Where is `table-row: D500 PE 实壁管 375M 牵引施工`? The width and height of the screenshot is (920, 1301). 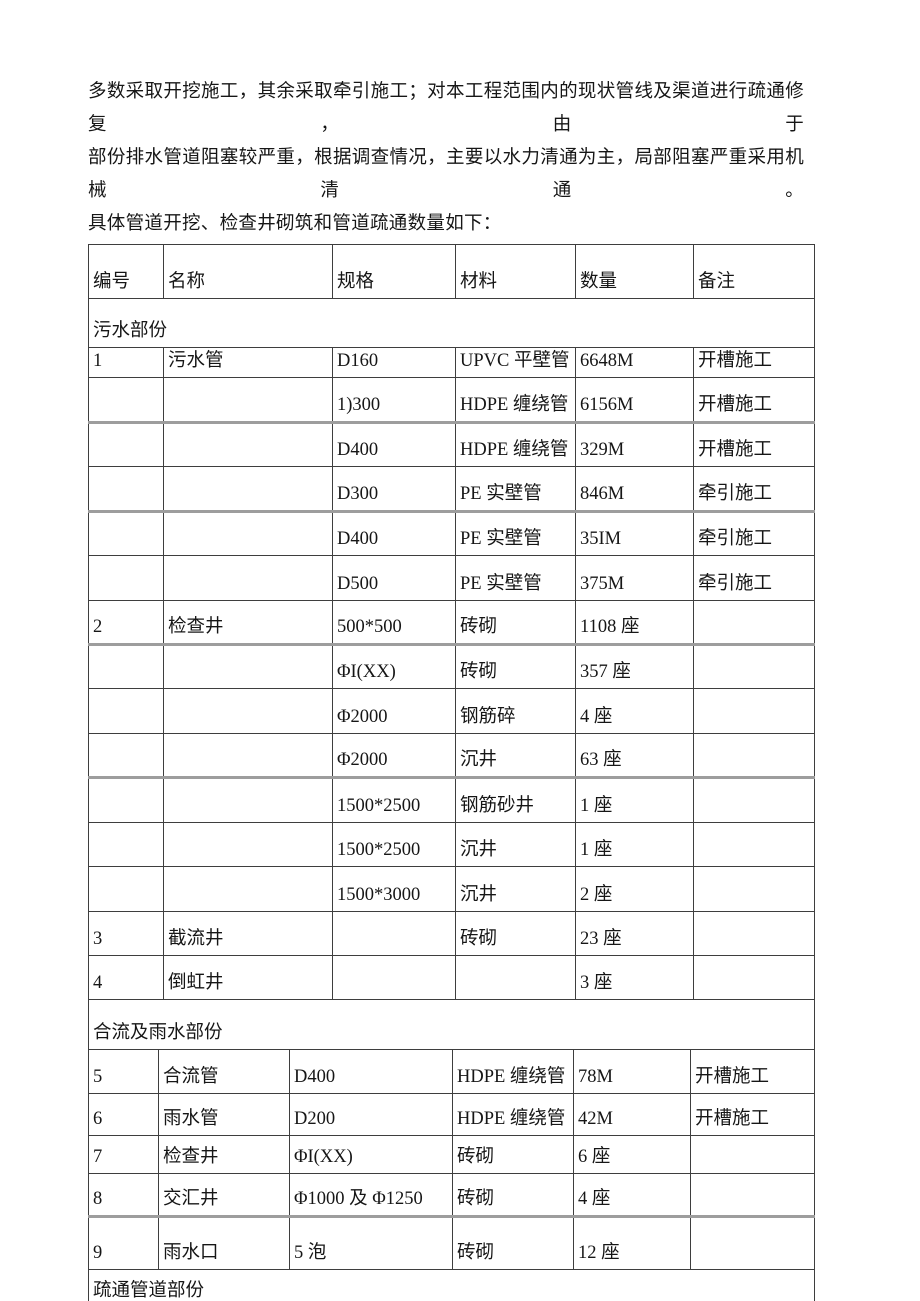
table-row: D500 PE 实壁管 375M 牵引施工 is located at coordinates (451, 578).